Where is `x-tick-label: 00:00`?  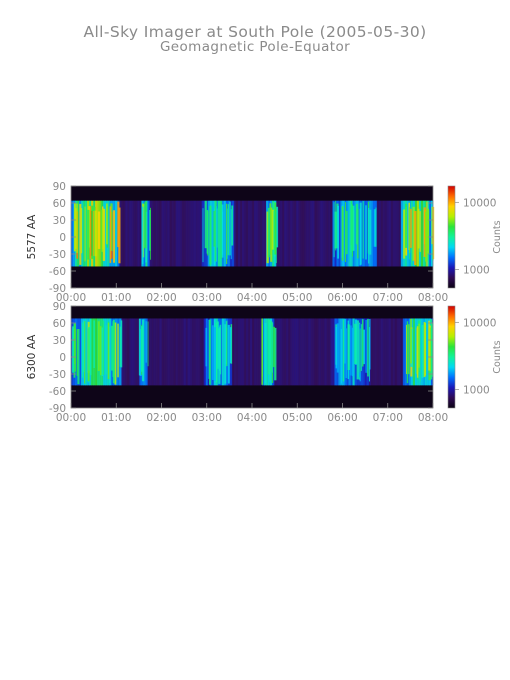
x-tick-label: 00:00 is located at coordinates (71, 418).